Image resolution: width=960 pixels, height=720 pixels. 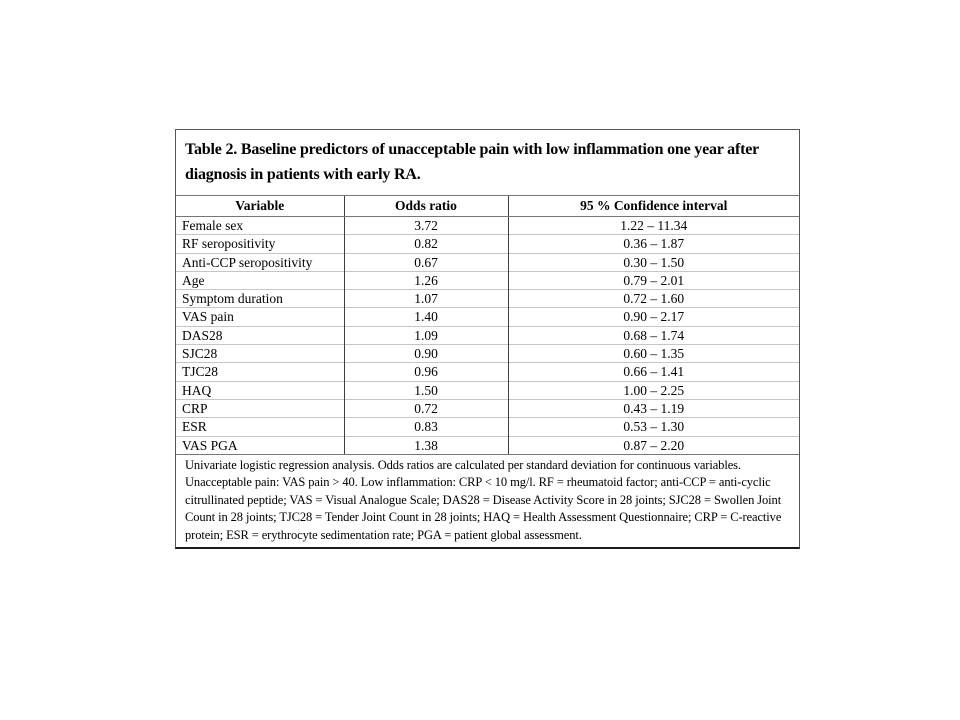 I want to click on table-row: ESR 0.83 0.53 – 1.30, so click(x=487, y=427).